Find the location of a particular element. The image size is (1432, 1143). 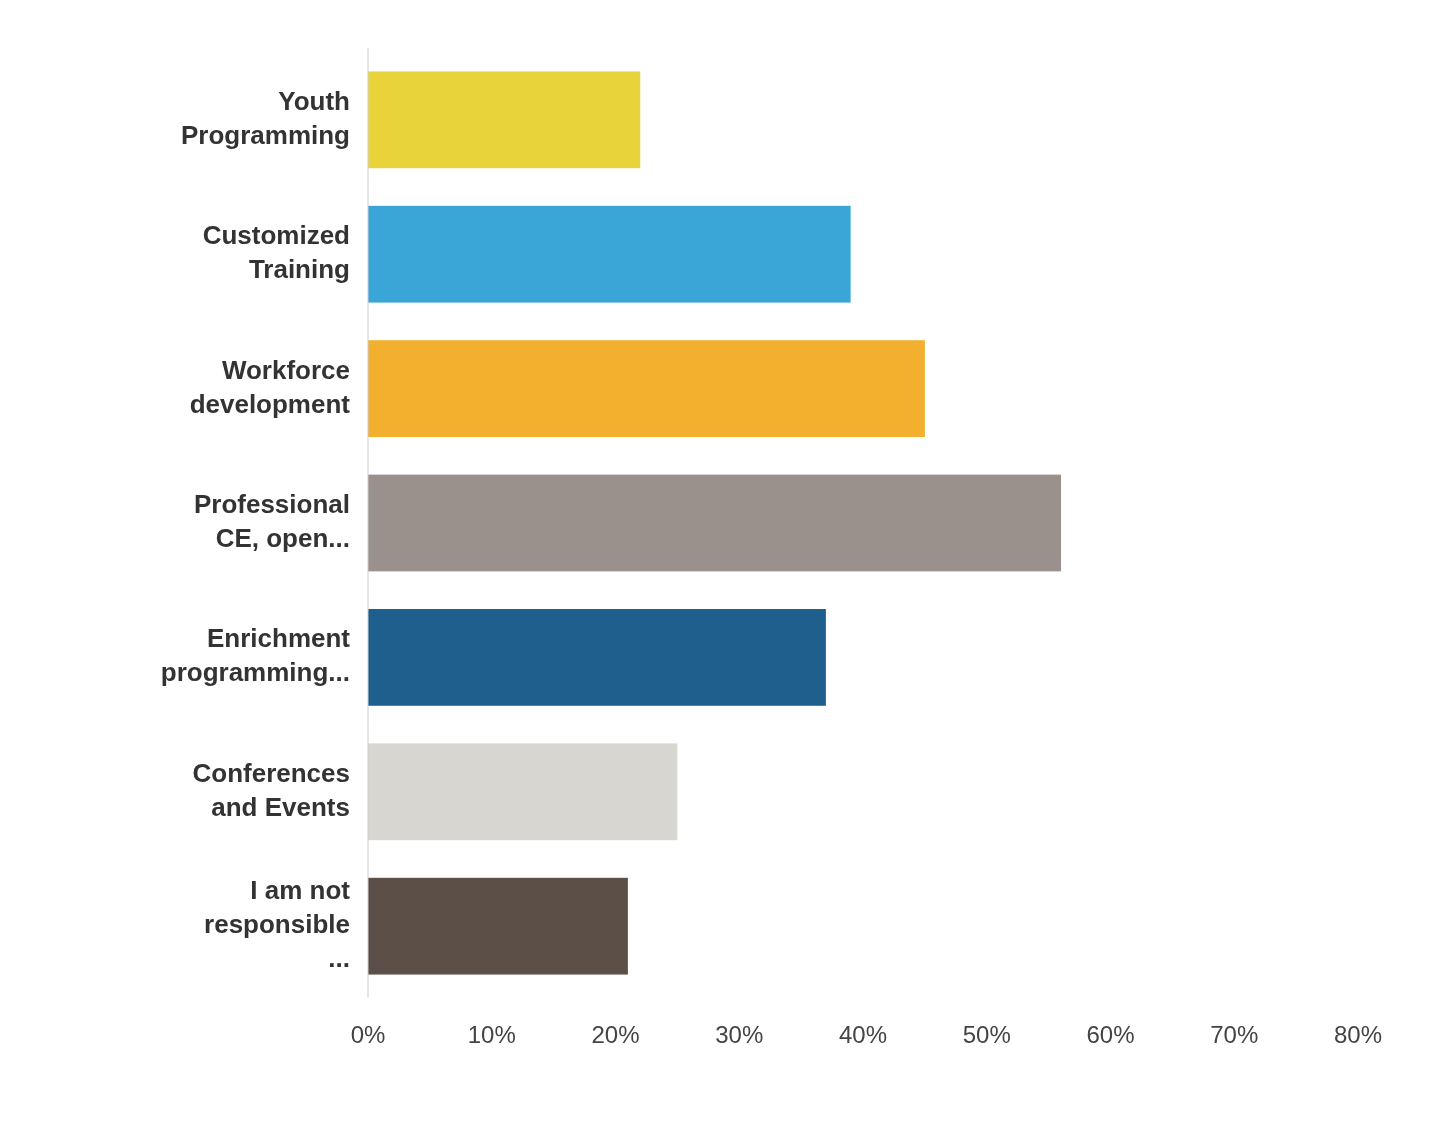

x-tick-label: 50% is located at coordinates (986, 1034).